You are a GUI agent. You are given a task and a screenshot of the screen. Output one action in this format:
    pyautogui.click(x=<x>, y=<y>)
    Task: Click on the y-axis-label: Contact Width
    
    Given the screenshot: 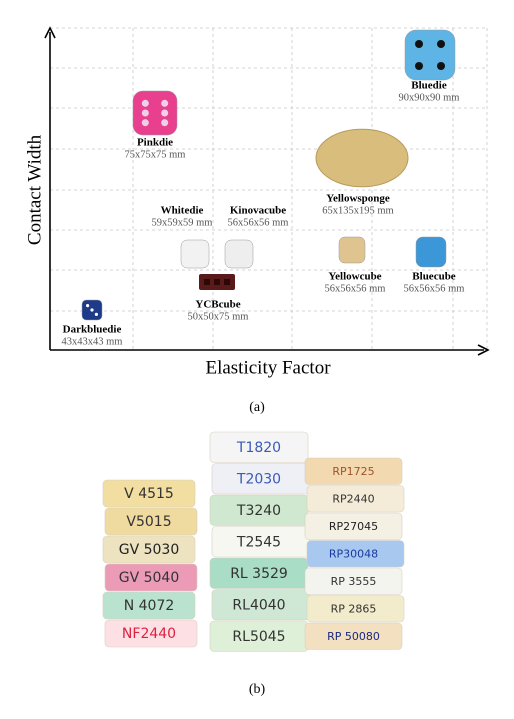 What is the action you would take?
    pyautogui.click(x=34, y=189)
    